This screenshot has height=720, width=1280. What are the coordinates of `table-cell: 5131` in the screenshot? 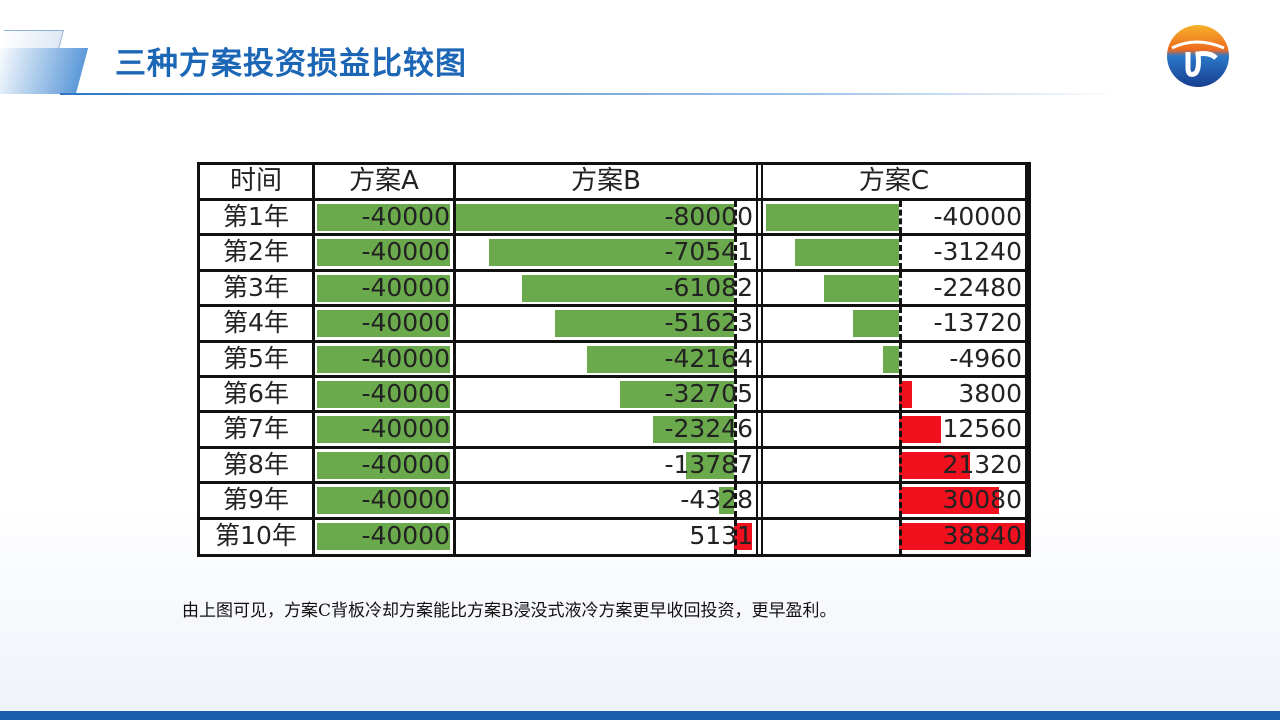 It's located at (609, 537).